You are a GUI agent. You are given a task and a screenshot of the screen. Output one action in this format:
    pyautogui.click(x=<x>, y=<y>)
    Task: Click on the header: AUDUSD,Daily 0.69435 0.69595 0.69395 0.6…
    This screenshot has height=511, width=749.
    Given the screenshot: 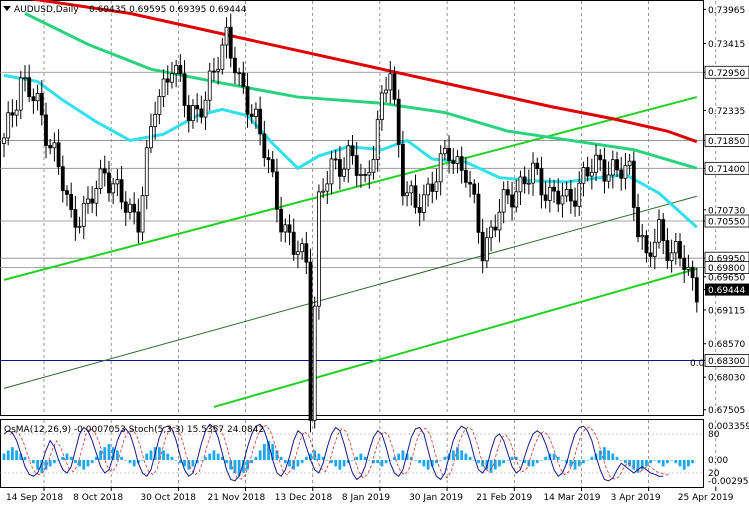 What is the action you would take?
    pyautogui.click(x=125, y=10)
    